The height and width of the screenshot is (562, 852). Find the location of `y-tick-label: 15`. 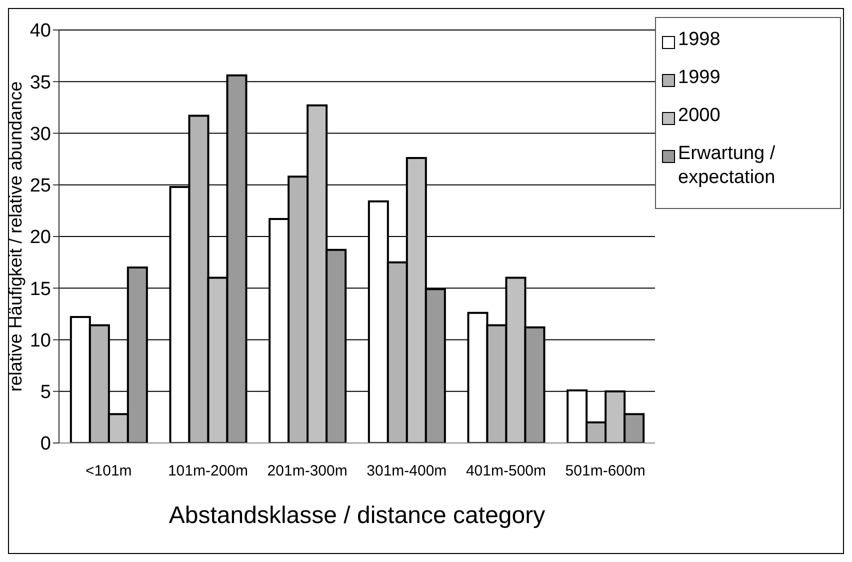

y-tick-label: 15 is located at coordinates (40, 289).